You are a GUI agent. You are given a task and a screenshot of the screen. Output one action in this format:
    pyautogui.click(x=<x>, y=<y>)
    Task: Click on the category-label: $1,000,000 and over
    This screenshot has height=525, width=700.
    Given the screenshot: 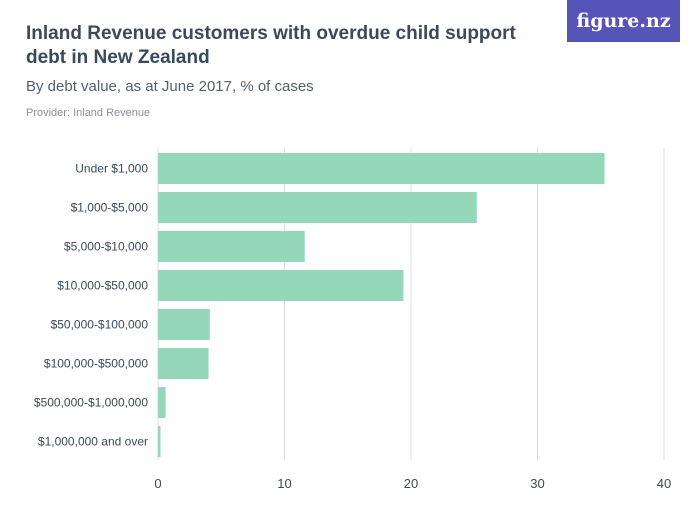 What is the action you would take?
    pyautogui.click(x=93, y=442)
    